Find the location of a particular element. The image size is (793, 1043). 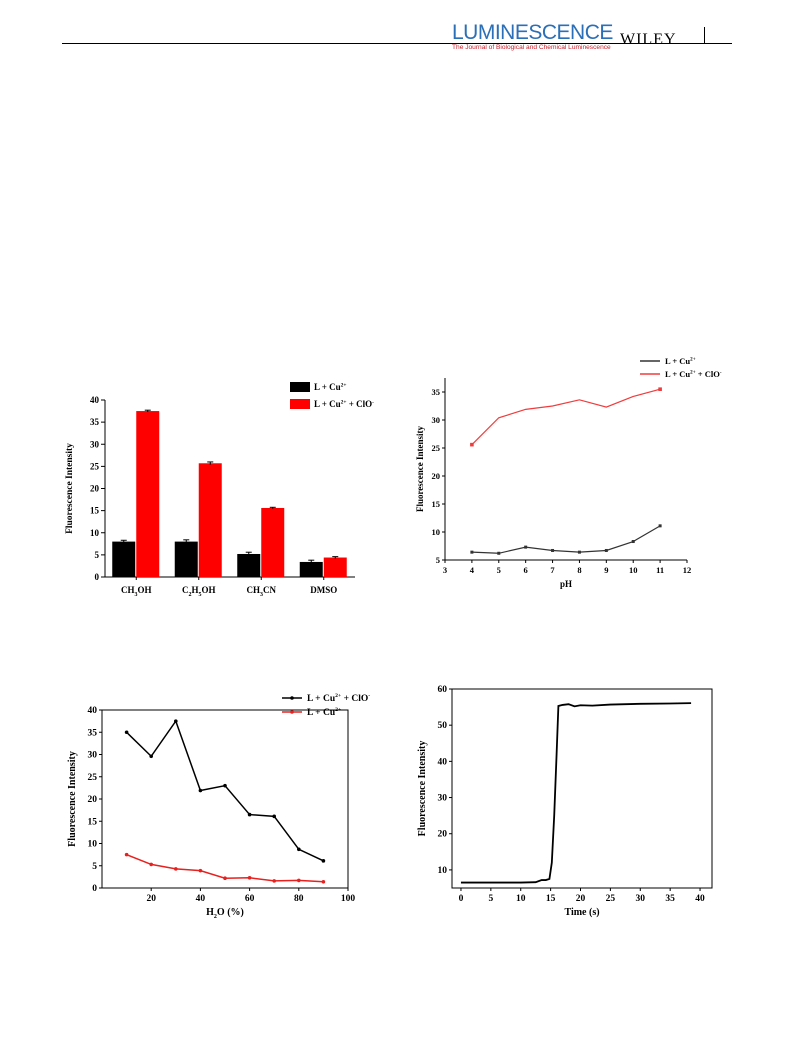

x-tick-label: 12 is located at coordinates (687, 570).